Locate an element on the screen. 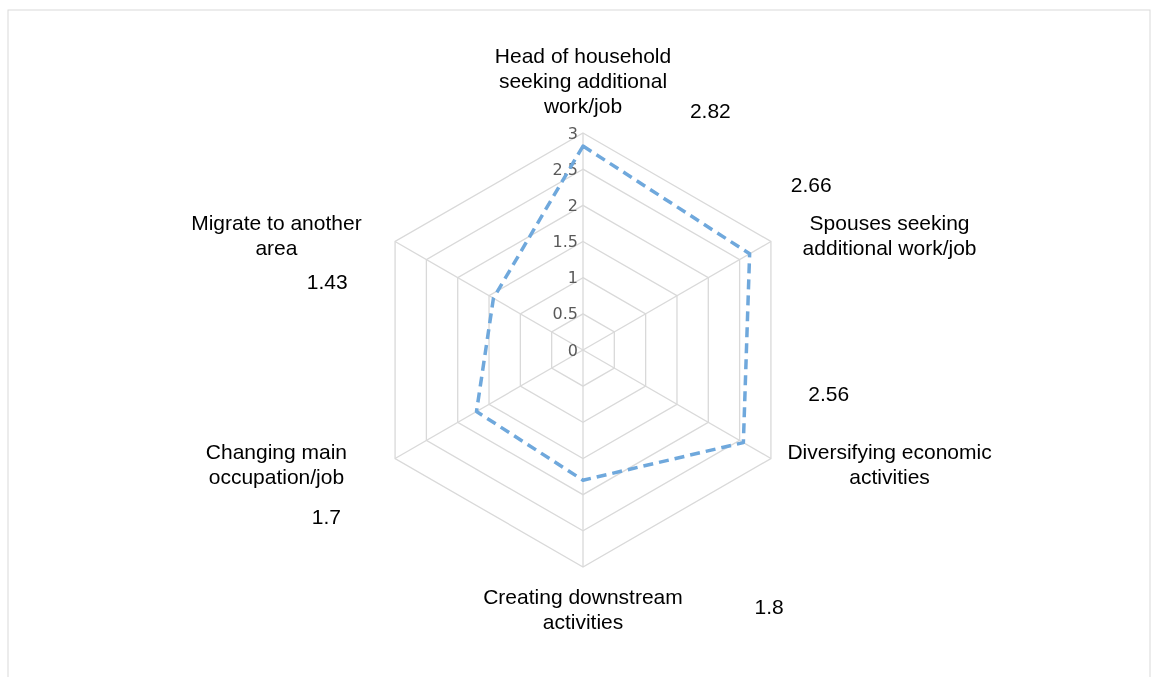 This screenshot has height=677, width=1154. y-tick-label: 0 is located at coordinates (572, 350).